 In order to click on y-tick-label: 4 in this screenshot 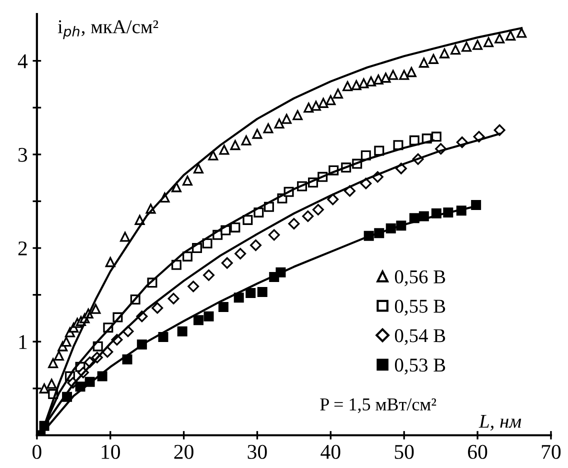, I will do `click(23, 61)`.